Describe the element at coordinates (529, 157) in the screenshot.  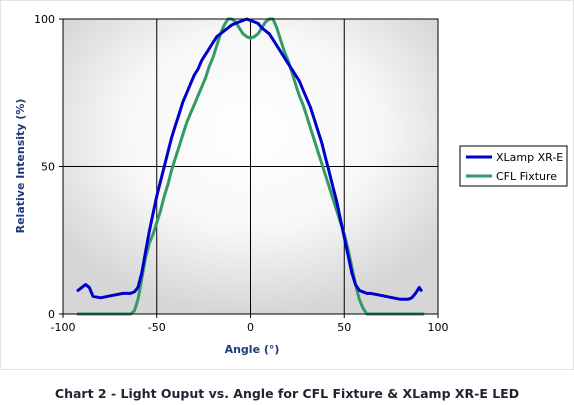
I see `legend-label-xlamp: XLamp XR-E` at that location.